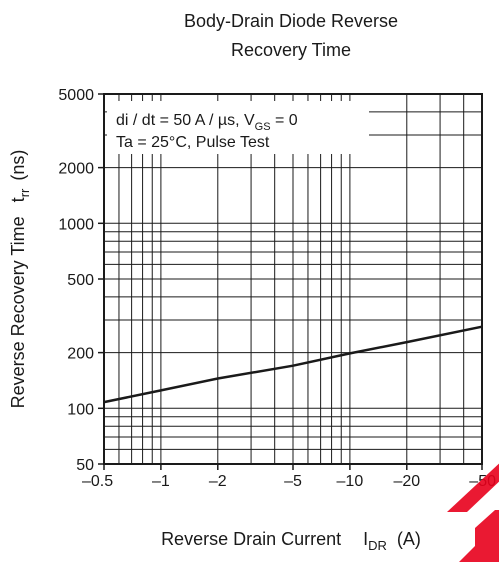 This screenshot has width=499, height=562. I want to click on x-tick-label: –2, so click(218, 481).